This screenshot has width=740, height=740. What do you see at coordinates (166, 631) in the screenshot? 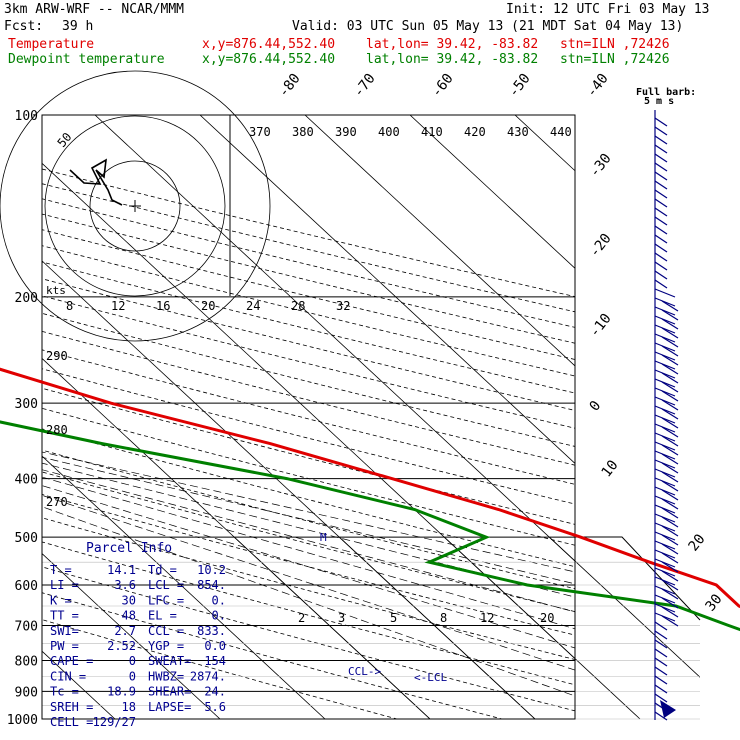
I see `parcel-info-key2: CCL =` at bounding box center [166, 631].